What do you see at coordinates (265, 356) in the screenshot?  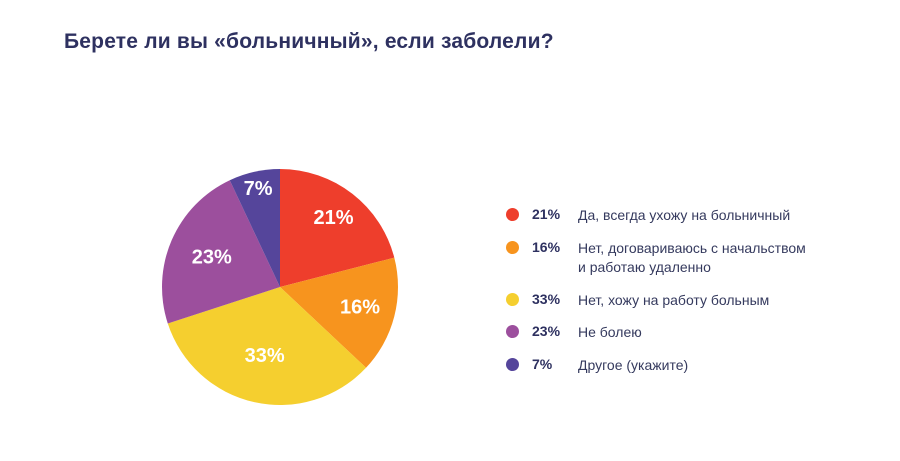 I see `pie-slice-percent-label: 33%` at bounding box center [265, 356].